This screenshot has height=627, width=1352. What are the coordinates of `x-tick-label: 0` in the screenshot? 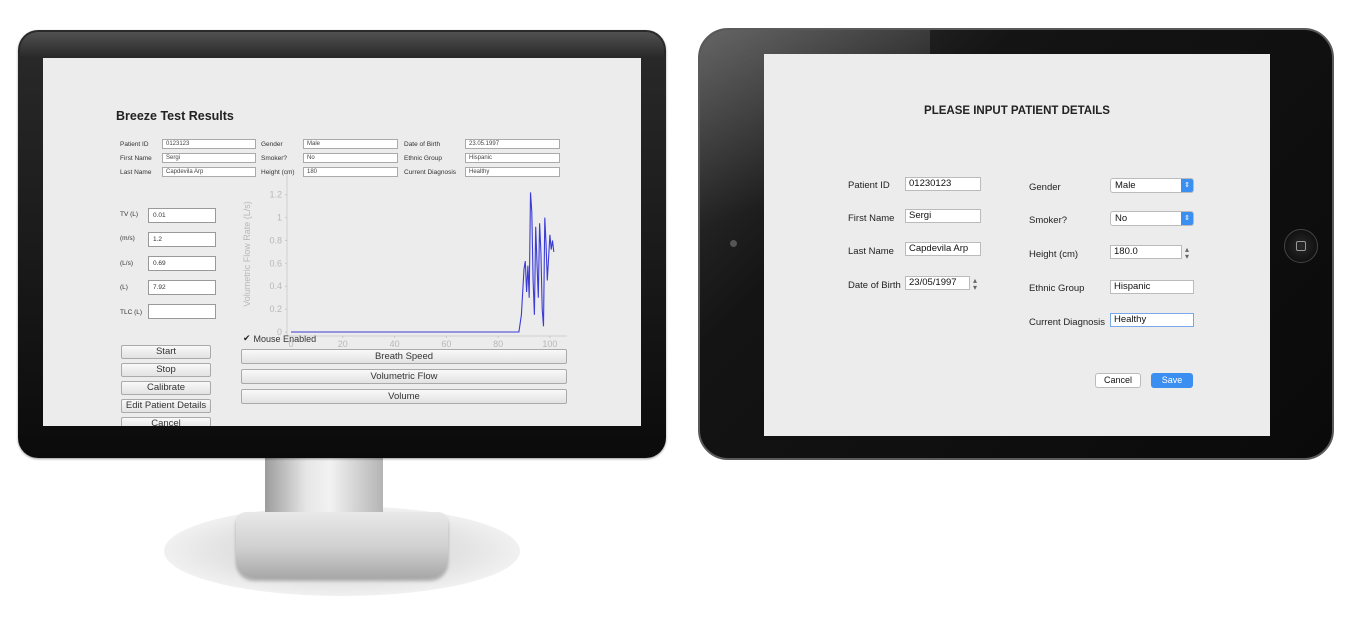 It's located at (290, 344).